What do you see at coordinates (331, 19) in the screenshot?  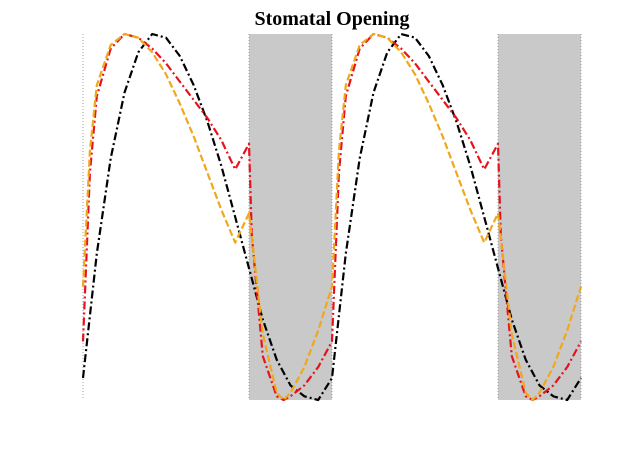 I see `chart-title: Stomatal Opening` at bounding box center [331, 19].